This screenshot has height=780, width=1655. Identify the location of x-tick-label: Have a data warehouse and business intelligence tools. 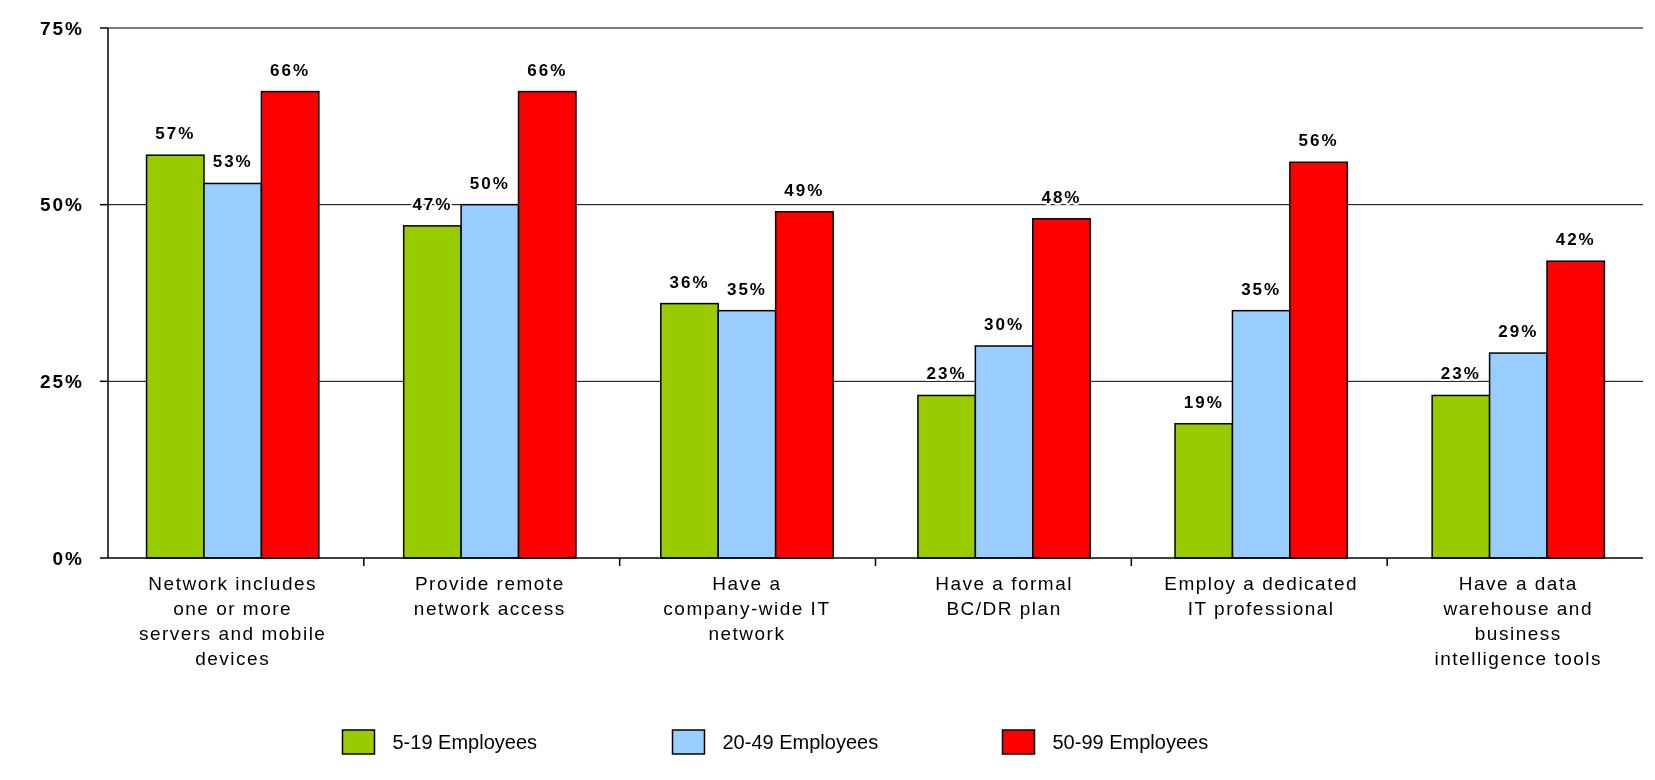
(1518, 621).